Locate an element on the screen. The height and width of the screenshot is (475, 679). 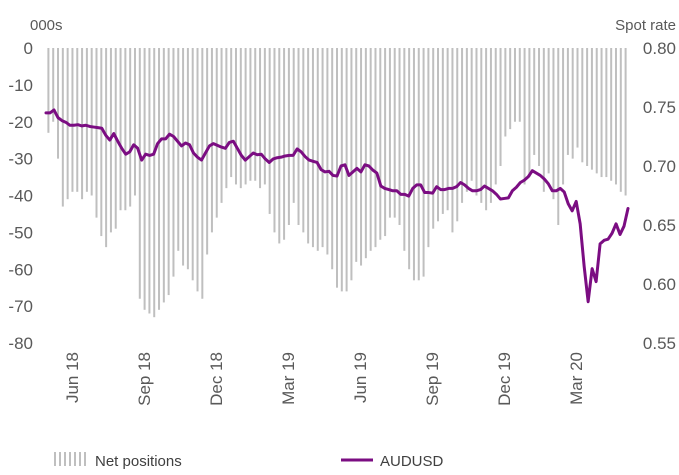
left-axis-tick-label: -40 is located at coordinates (20, 196).